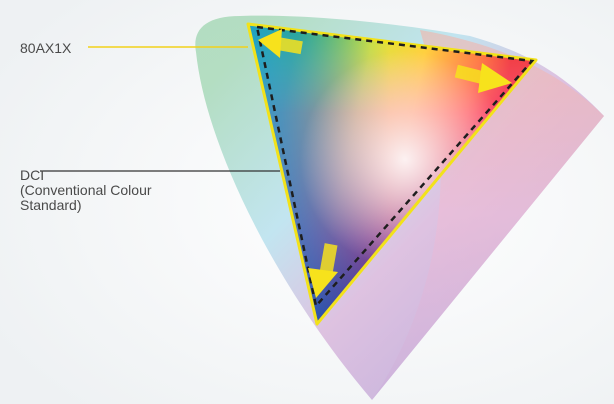 The image size is (614, 404). What do you see at coordinates (51, 205) in the screenshot?
I see `reference-label-line-3: Standard)` at bounding box center [51, 205].